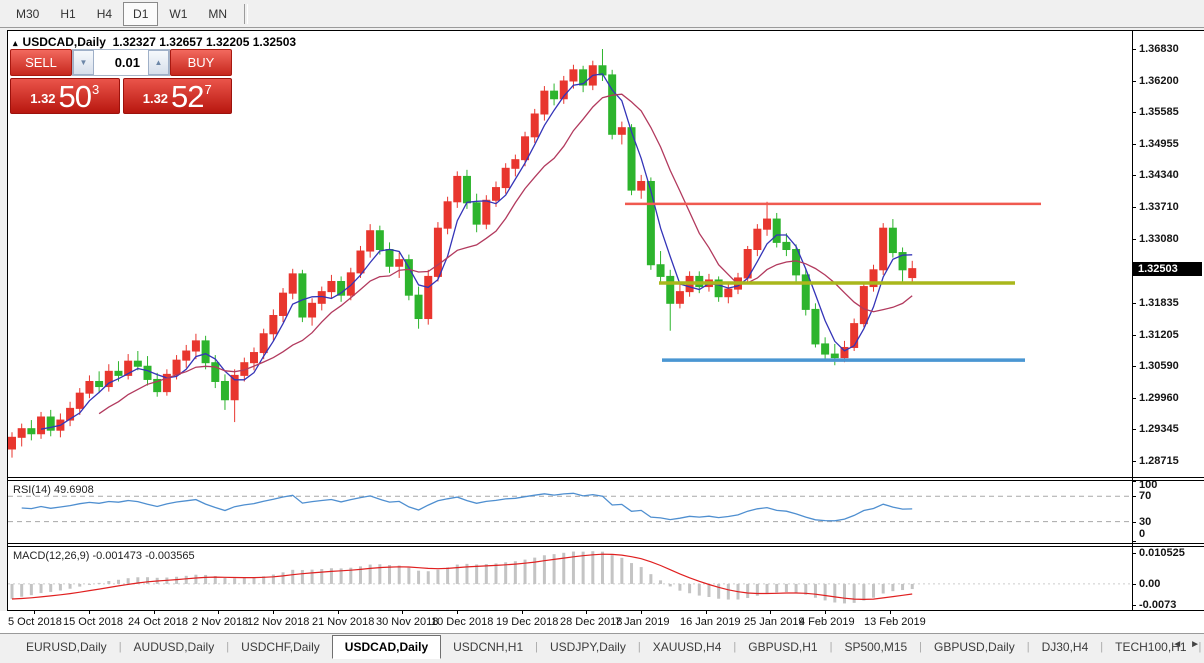 The width and height of the screenshot is (1204, 663). I want to click on chart-tab-tech100-h1: TECH100,H1, so click(1151, 647).